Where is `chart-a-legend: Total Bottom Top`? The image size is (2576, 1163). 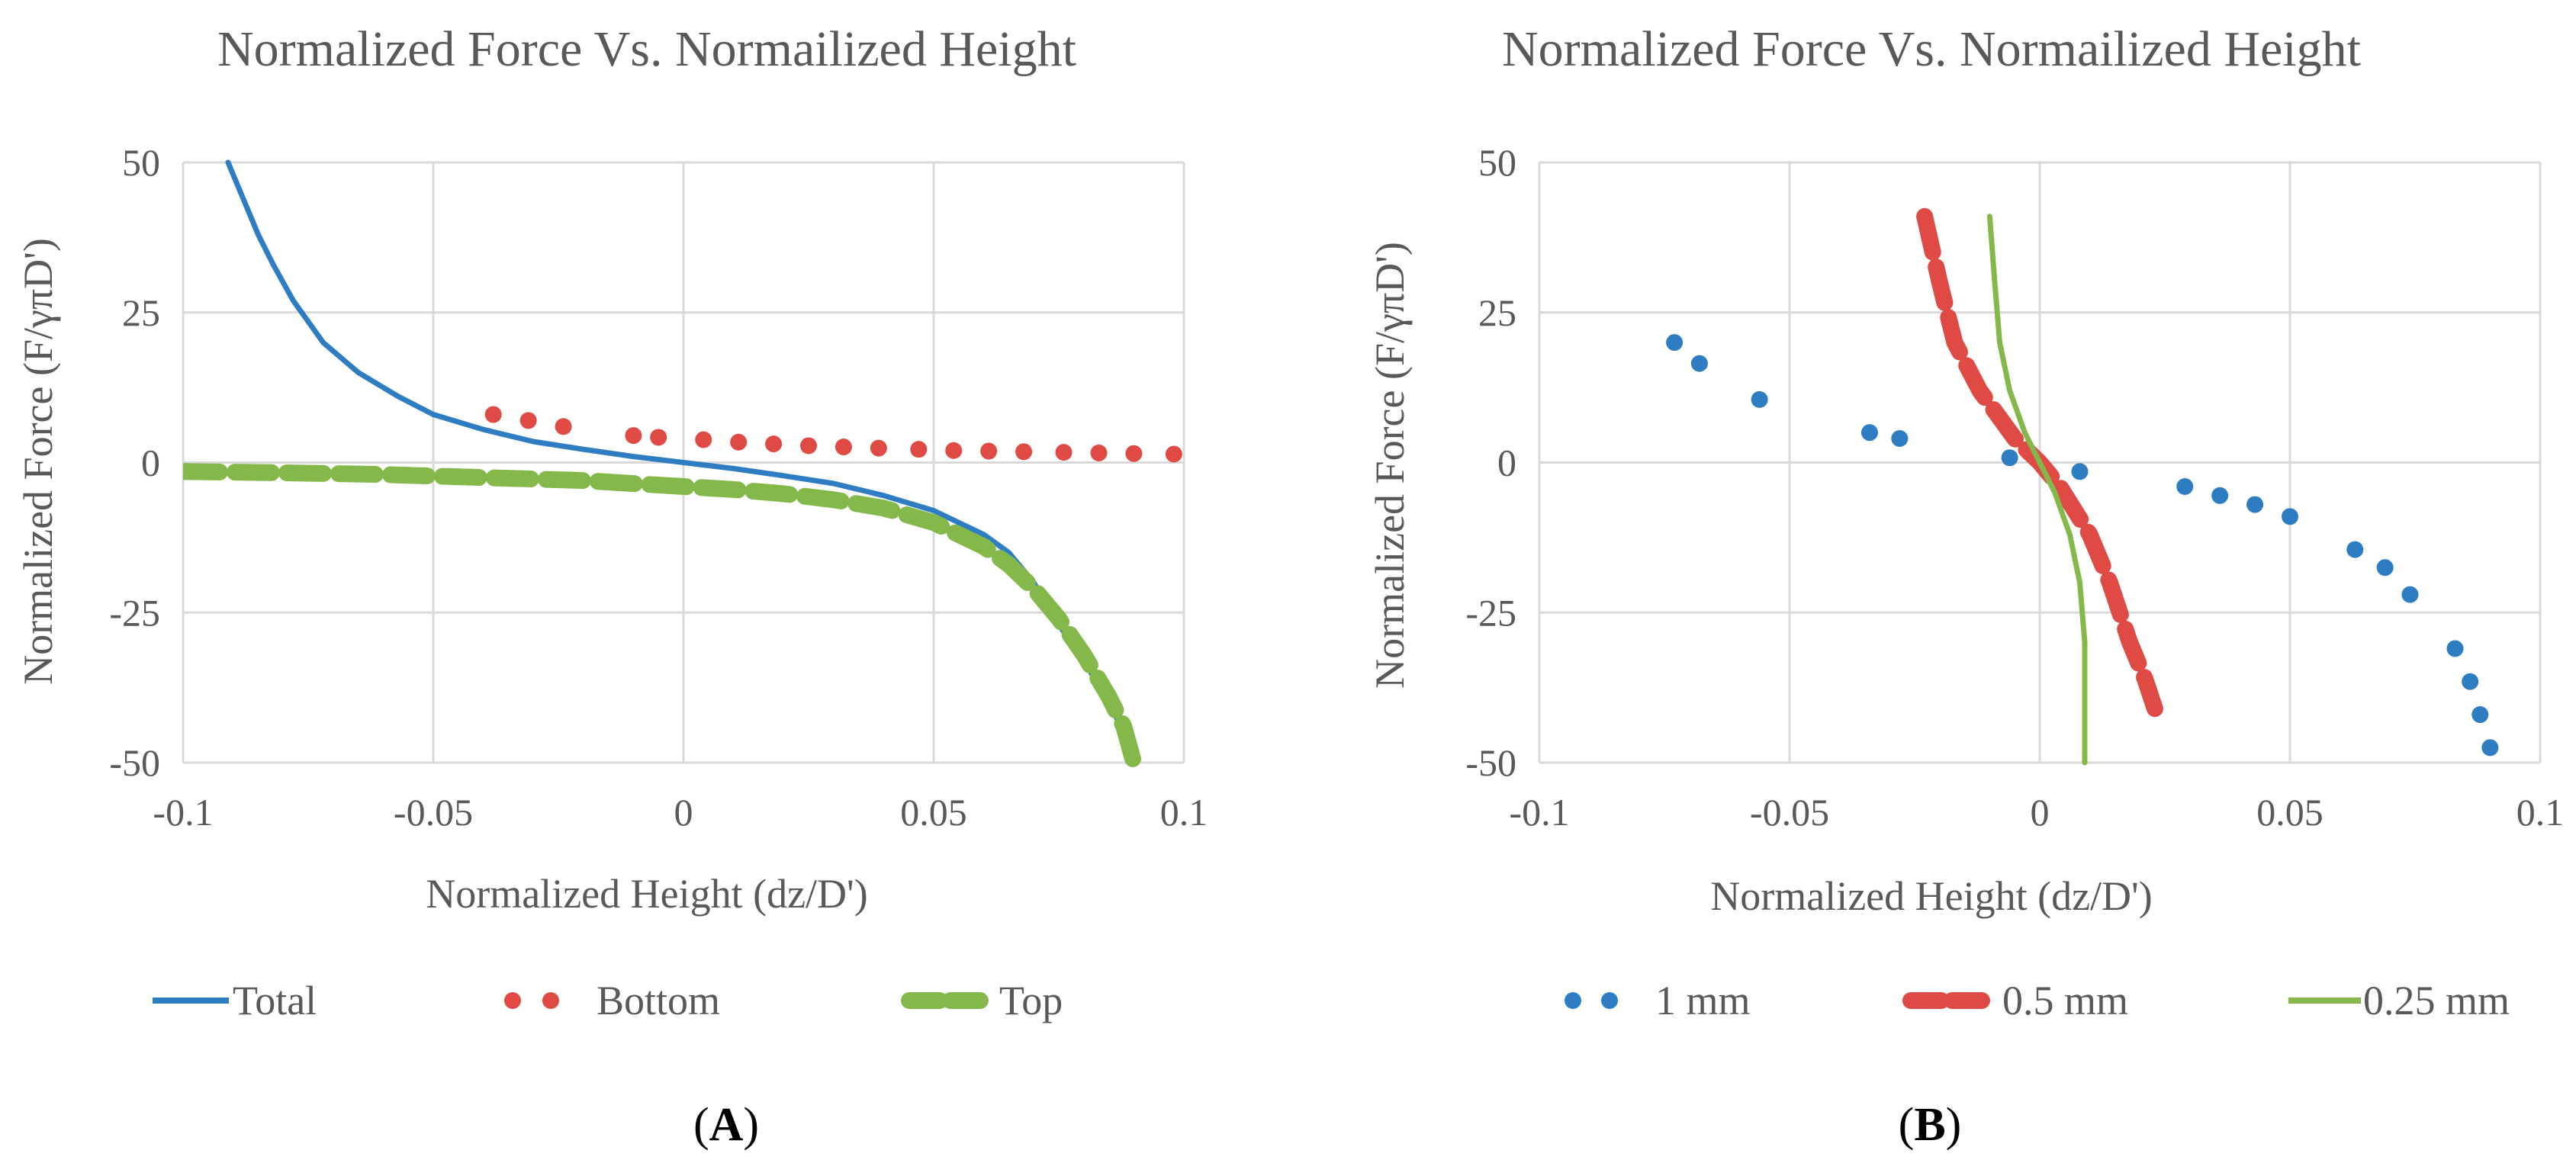
chart-a-legend: Total Bottom Top is located at coordinates (608, 1000).